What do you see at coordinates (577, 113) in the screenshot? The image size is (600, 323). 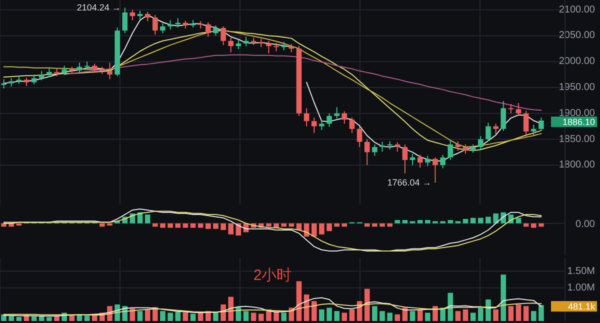 I see `y-tick-label: 1900.00` at bounding box center [577, 113].